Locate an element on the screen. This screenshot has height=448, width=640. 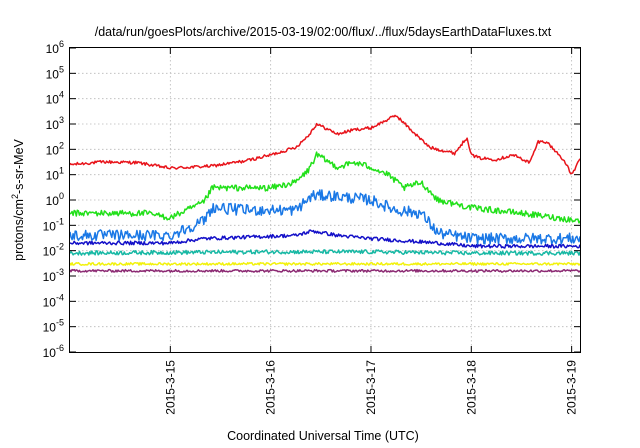
y-tick-label: 10² is located at coordinates (55, 148).